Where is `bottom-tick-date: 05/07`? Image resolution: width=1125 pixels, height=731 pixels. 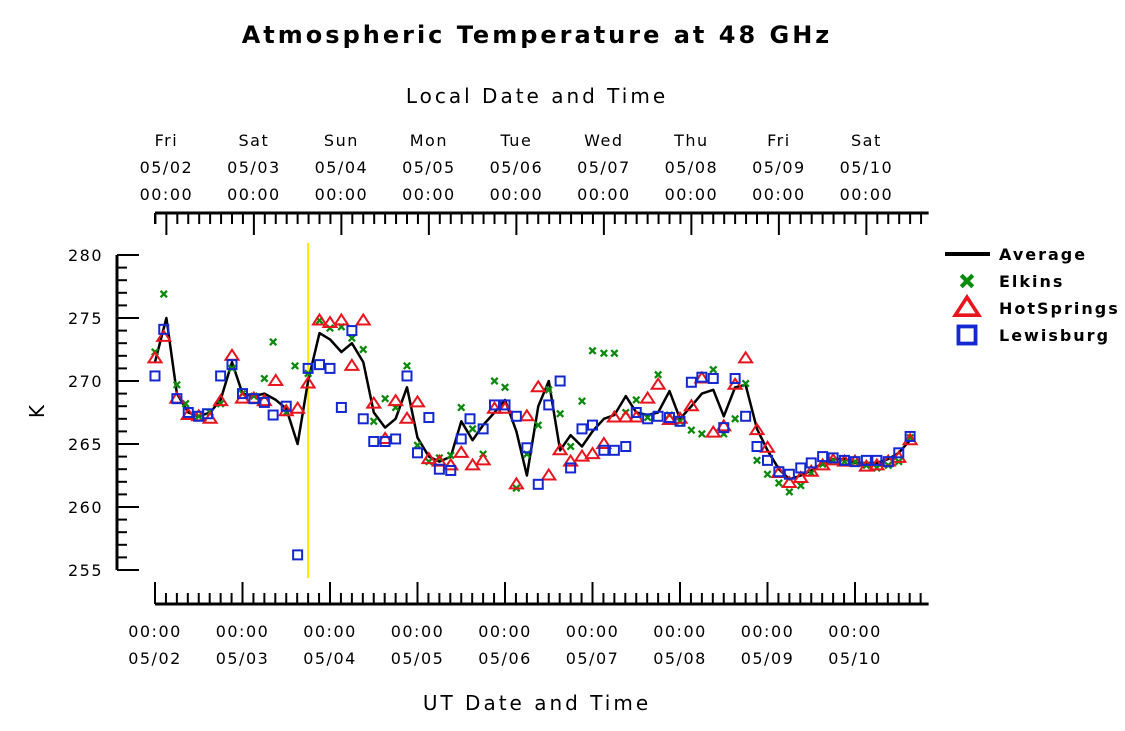
bottom-tick-date: 05/07 is located at coordinates (593, 658).